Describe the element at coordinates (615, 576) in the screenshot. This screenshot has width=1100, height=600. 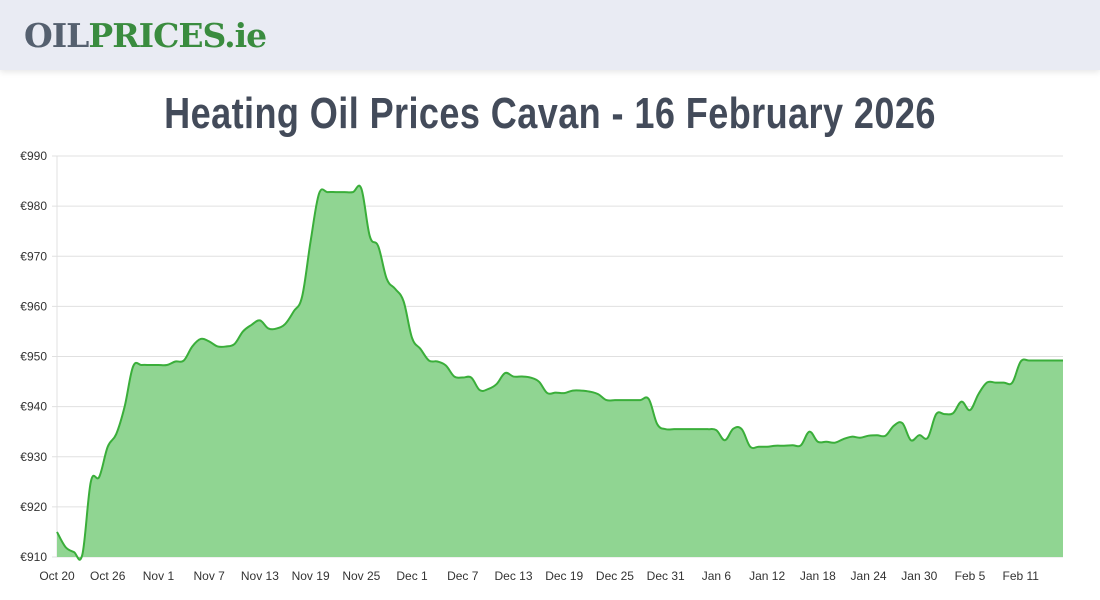
I see `x-tick-label: Dec 25` at that location.